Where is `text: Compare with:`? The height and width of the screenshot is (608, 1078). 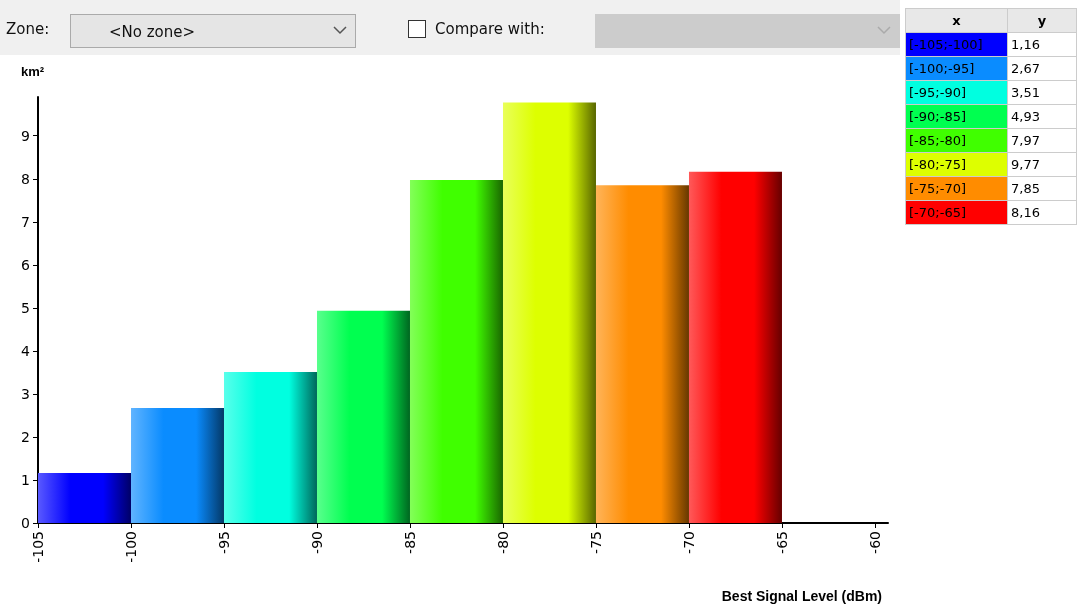 text: Compare with: is located at coordinates (490, 29).